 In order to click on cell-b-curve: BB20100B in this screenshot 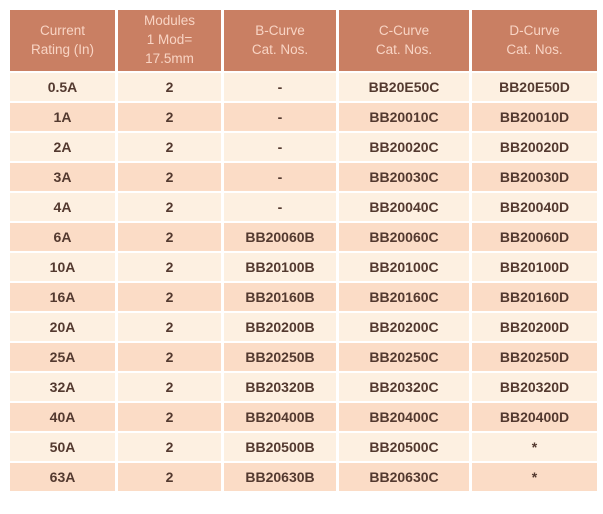, I will do `click(280, 267)`.